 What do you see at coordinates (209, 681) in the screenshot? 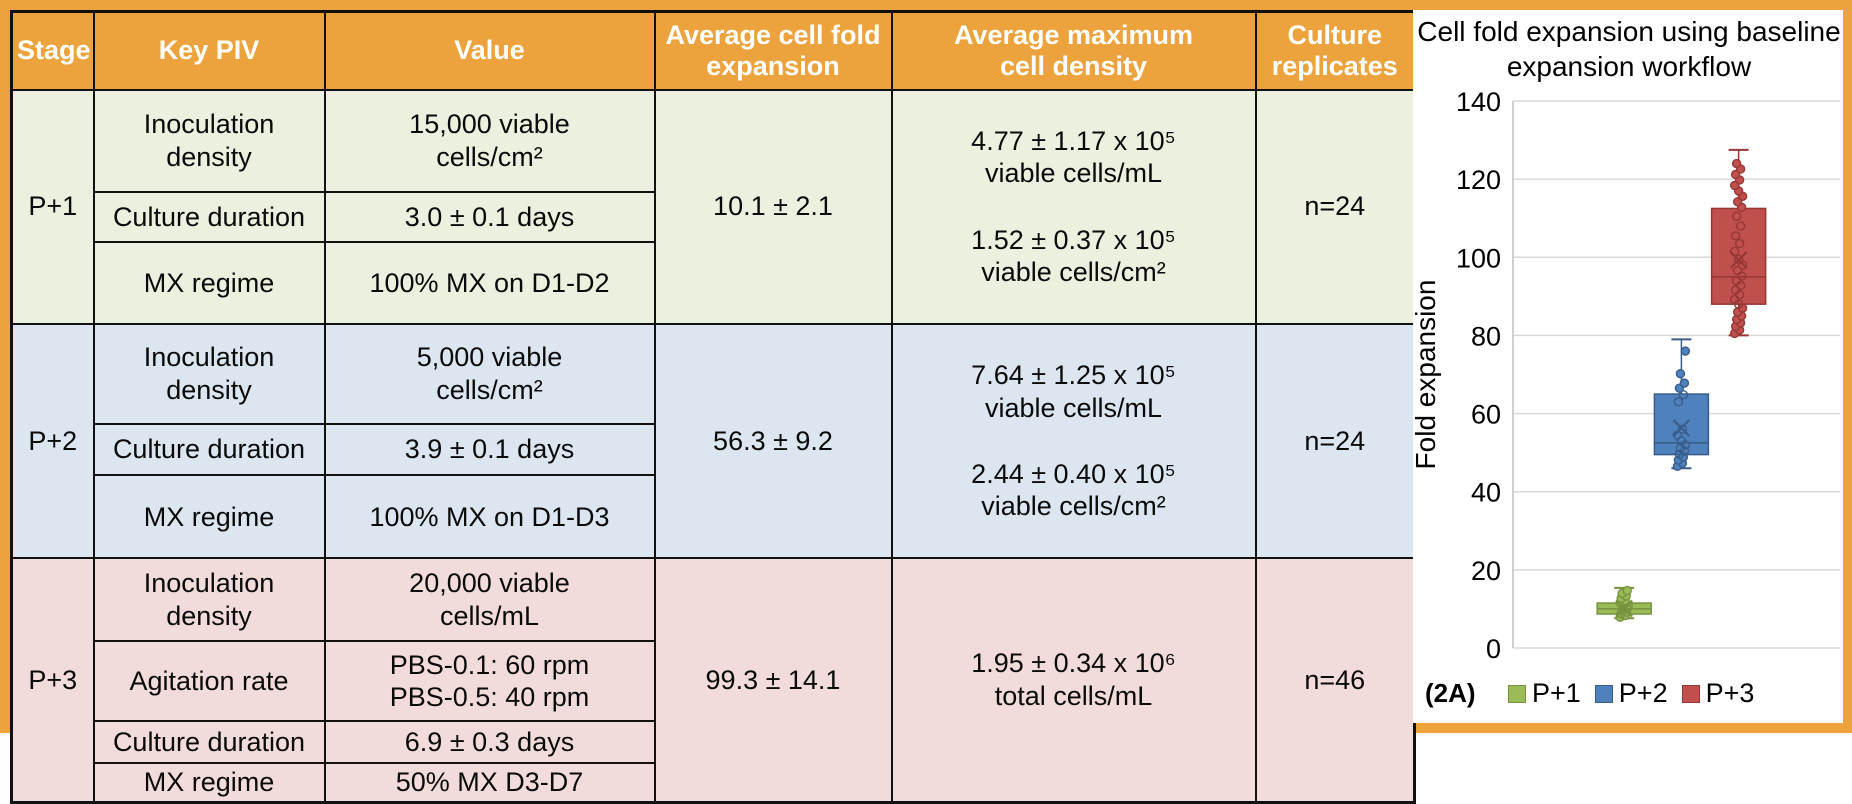
I see `piv-cell: Agitation rate` at bounding box center [209, 681].